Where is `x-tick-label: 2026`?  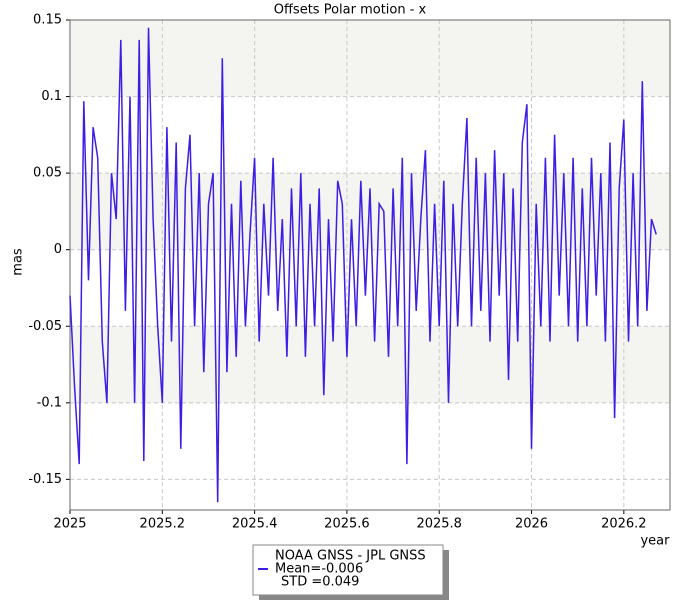
x-tick-label: 2026 is located at coordinates (531, 524).